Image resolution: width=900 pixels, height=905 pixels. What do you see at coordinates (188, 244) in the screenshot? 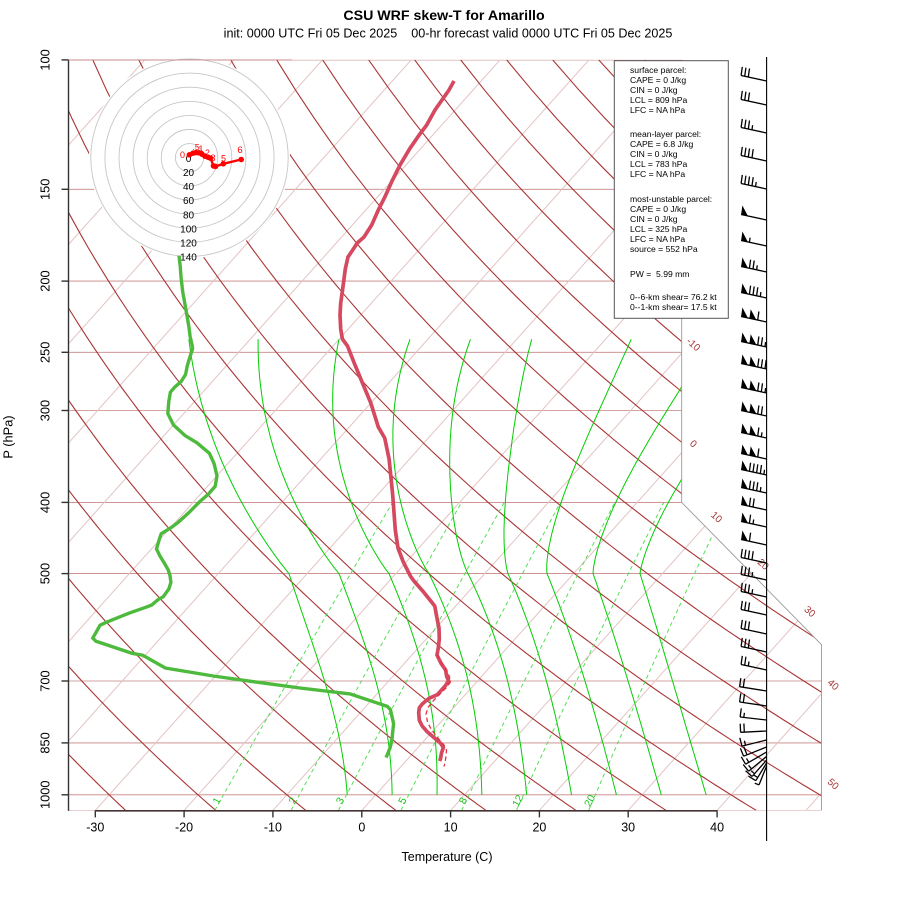
I see `svg-text: 120` at bounding box center [188, 244].